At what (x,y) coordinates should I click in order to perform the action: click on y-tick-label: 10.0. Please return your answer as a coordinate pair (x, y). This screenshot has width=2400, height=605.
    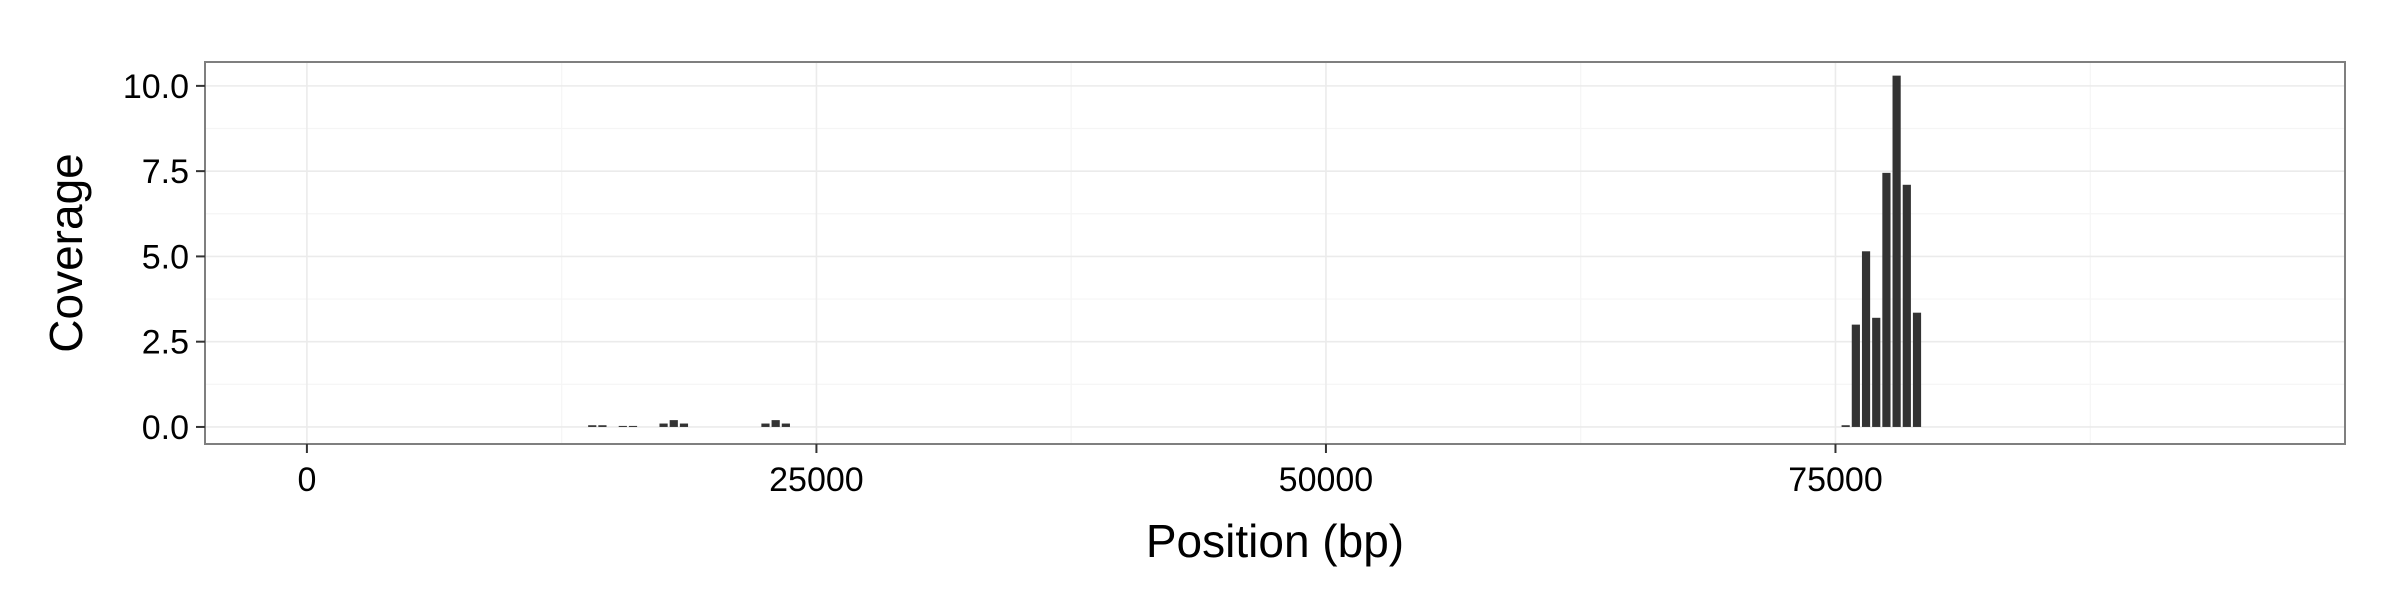
    Looking at the image, I should click on (156, 87).